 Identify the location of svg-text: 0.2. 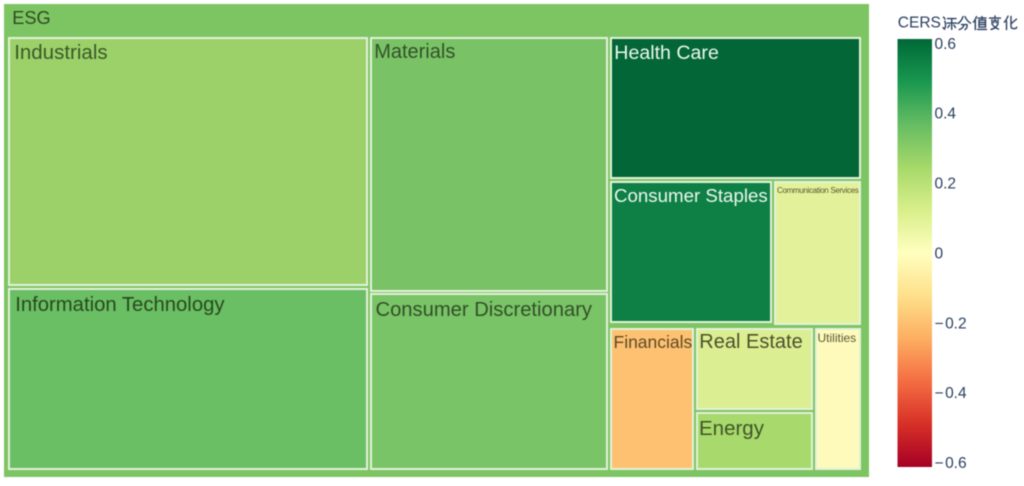
(946, 184).